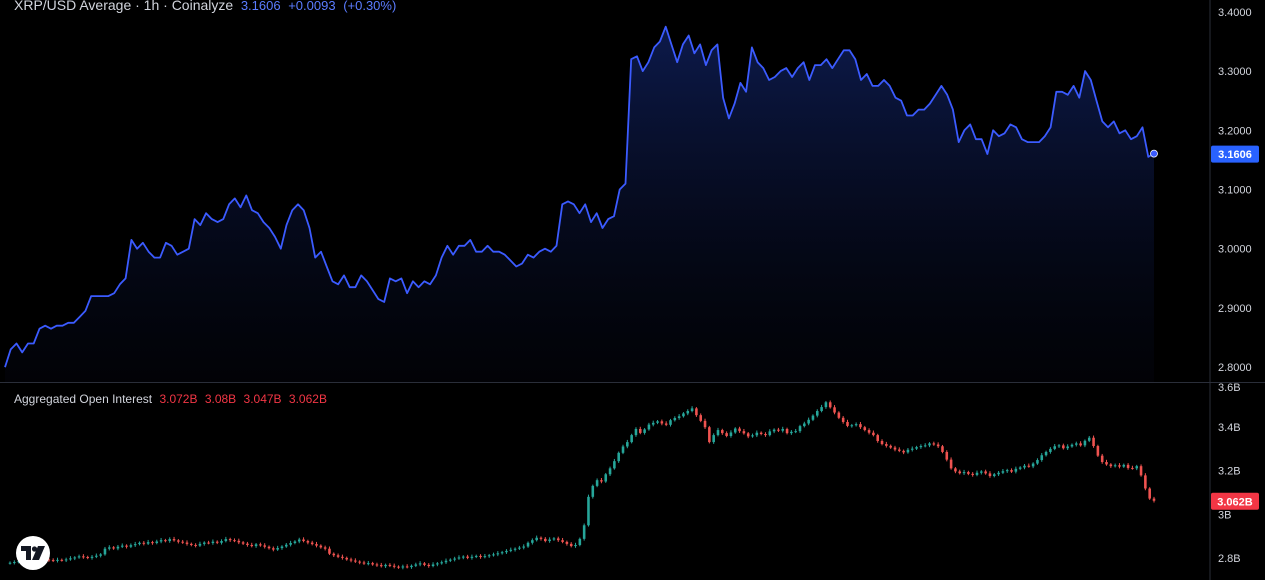 This screenshot has height=580, width=1265. I want to click on price-series-title: XRP/USD Average · 1h · Coinalyze, so click(124, 6).